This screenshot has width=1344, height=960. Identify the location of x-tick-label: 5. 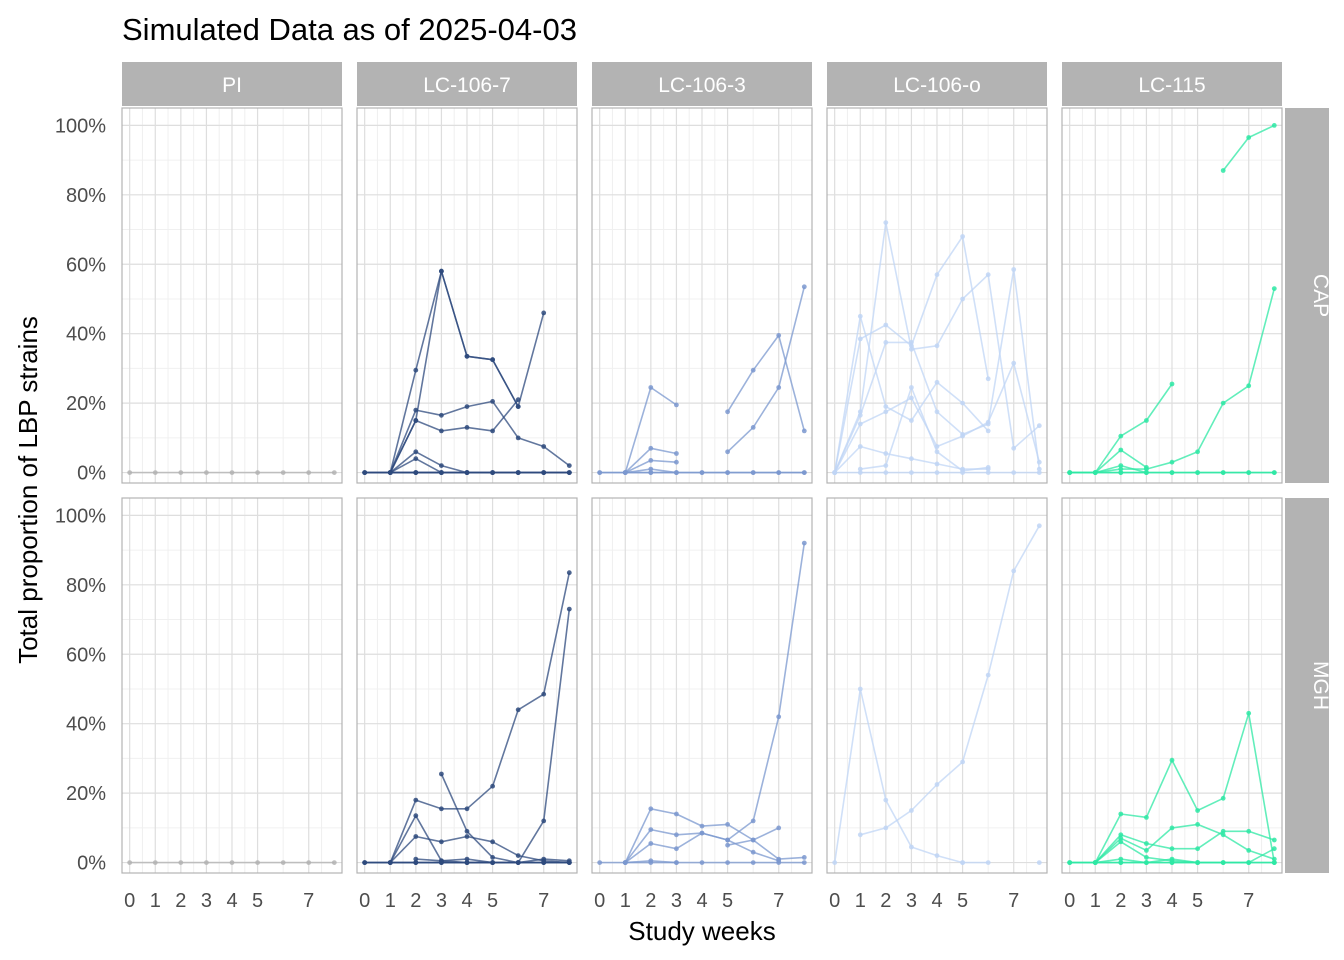
(962, 901).